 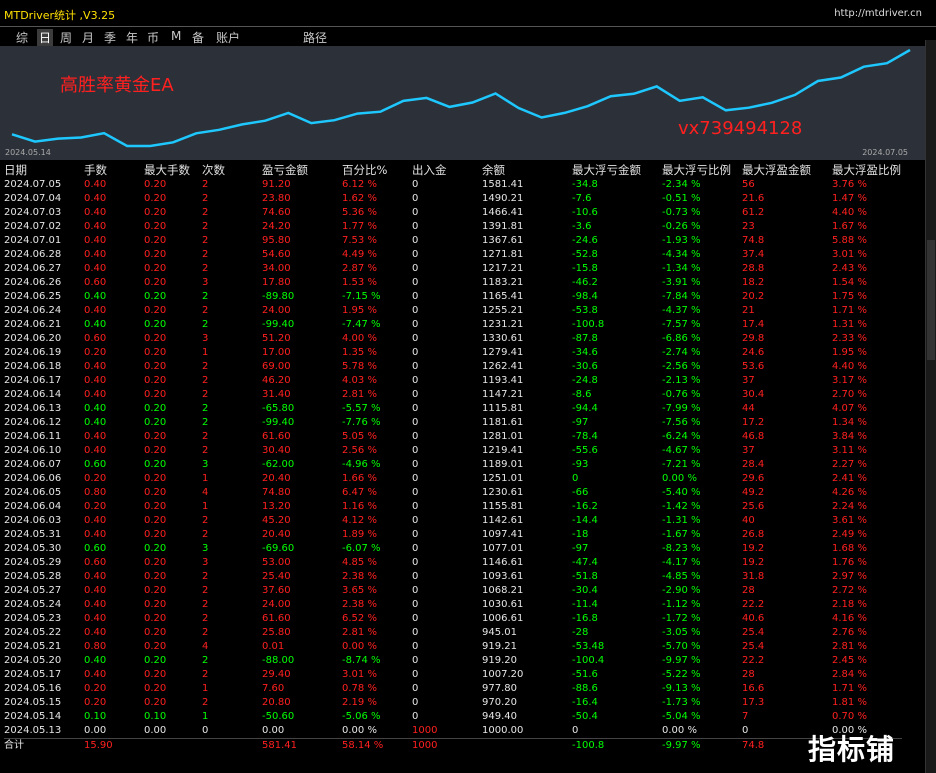 I want to click on col-header-7: 余额, so click(x=493, y=170).